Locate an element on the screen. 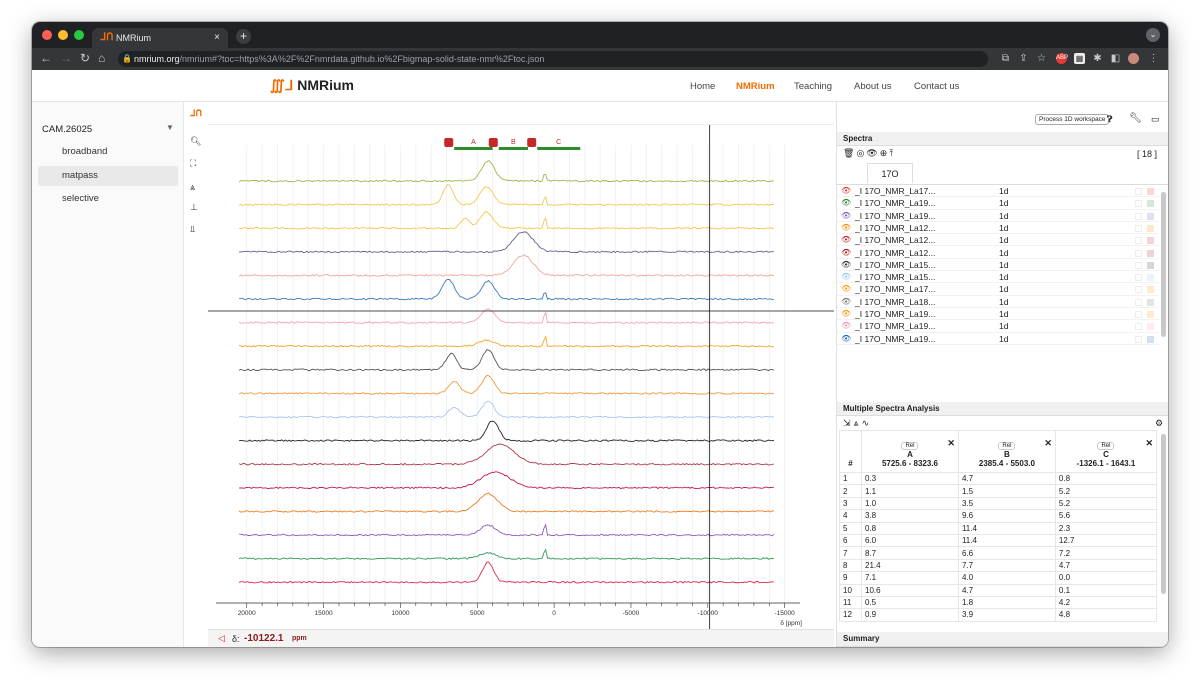 Image resolution: width=1200 pixels, height=689 pixels. browser-menu-icon: ⋮ is located at coordinates (1153, 58).